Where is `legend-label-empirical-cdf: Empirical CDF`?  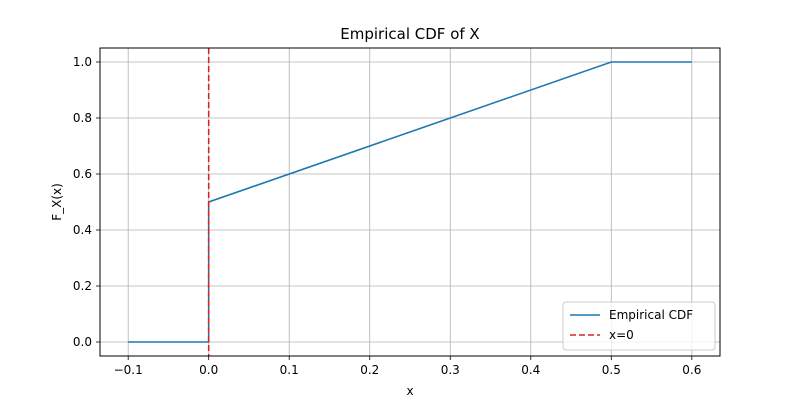 legend-label-empirical-cdf: Empirical CDF is located at coordinates (651, 315).